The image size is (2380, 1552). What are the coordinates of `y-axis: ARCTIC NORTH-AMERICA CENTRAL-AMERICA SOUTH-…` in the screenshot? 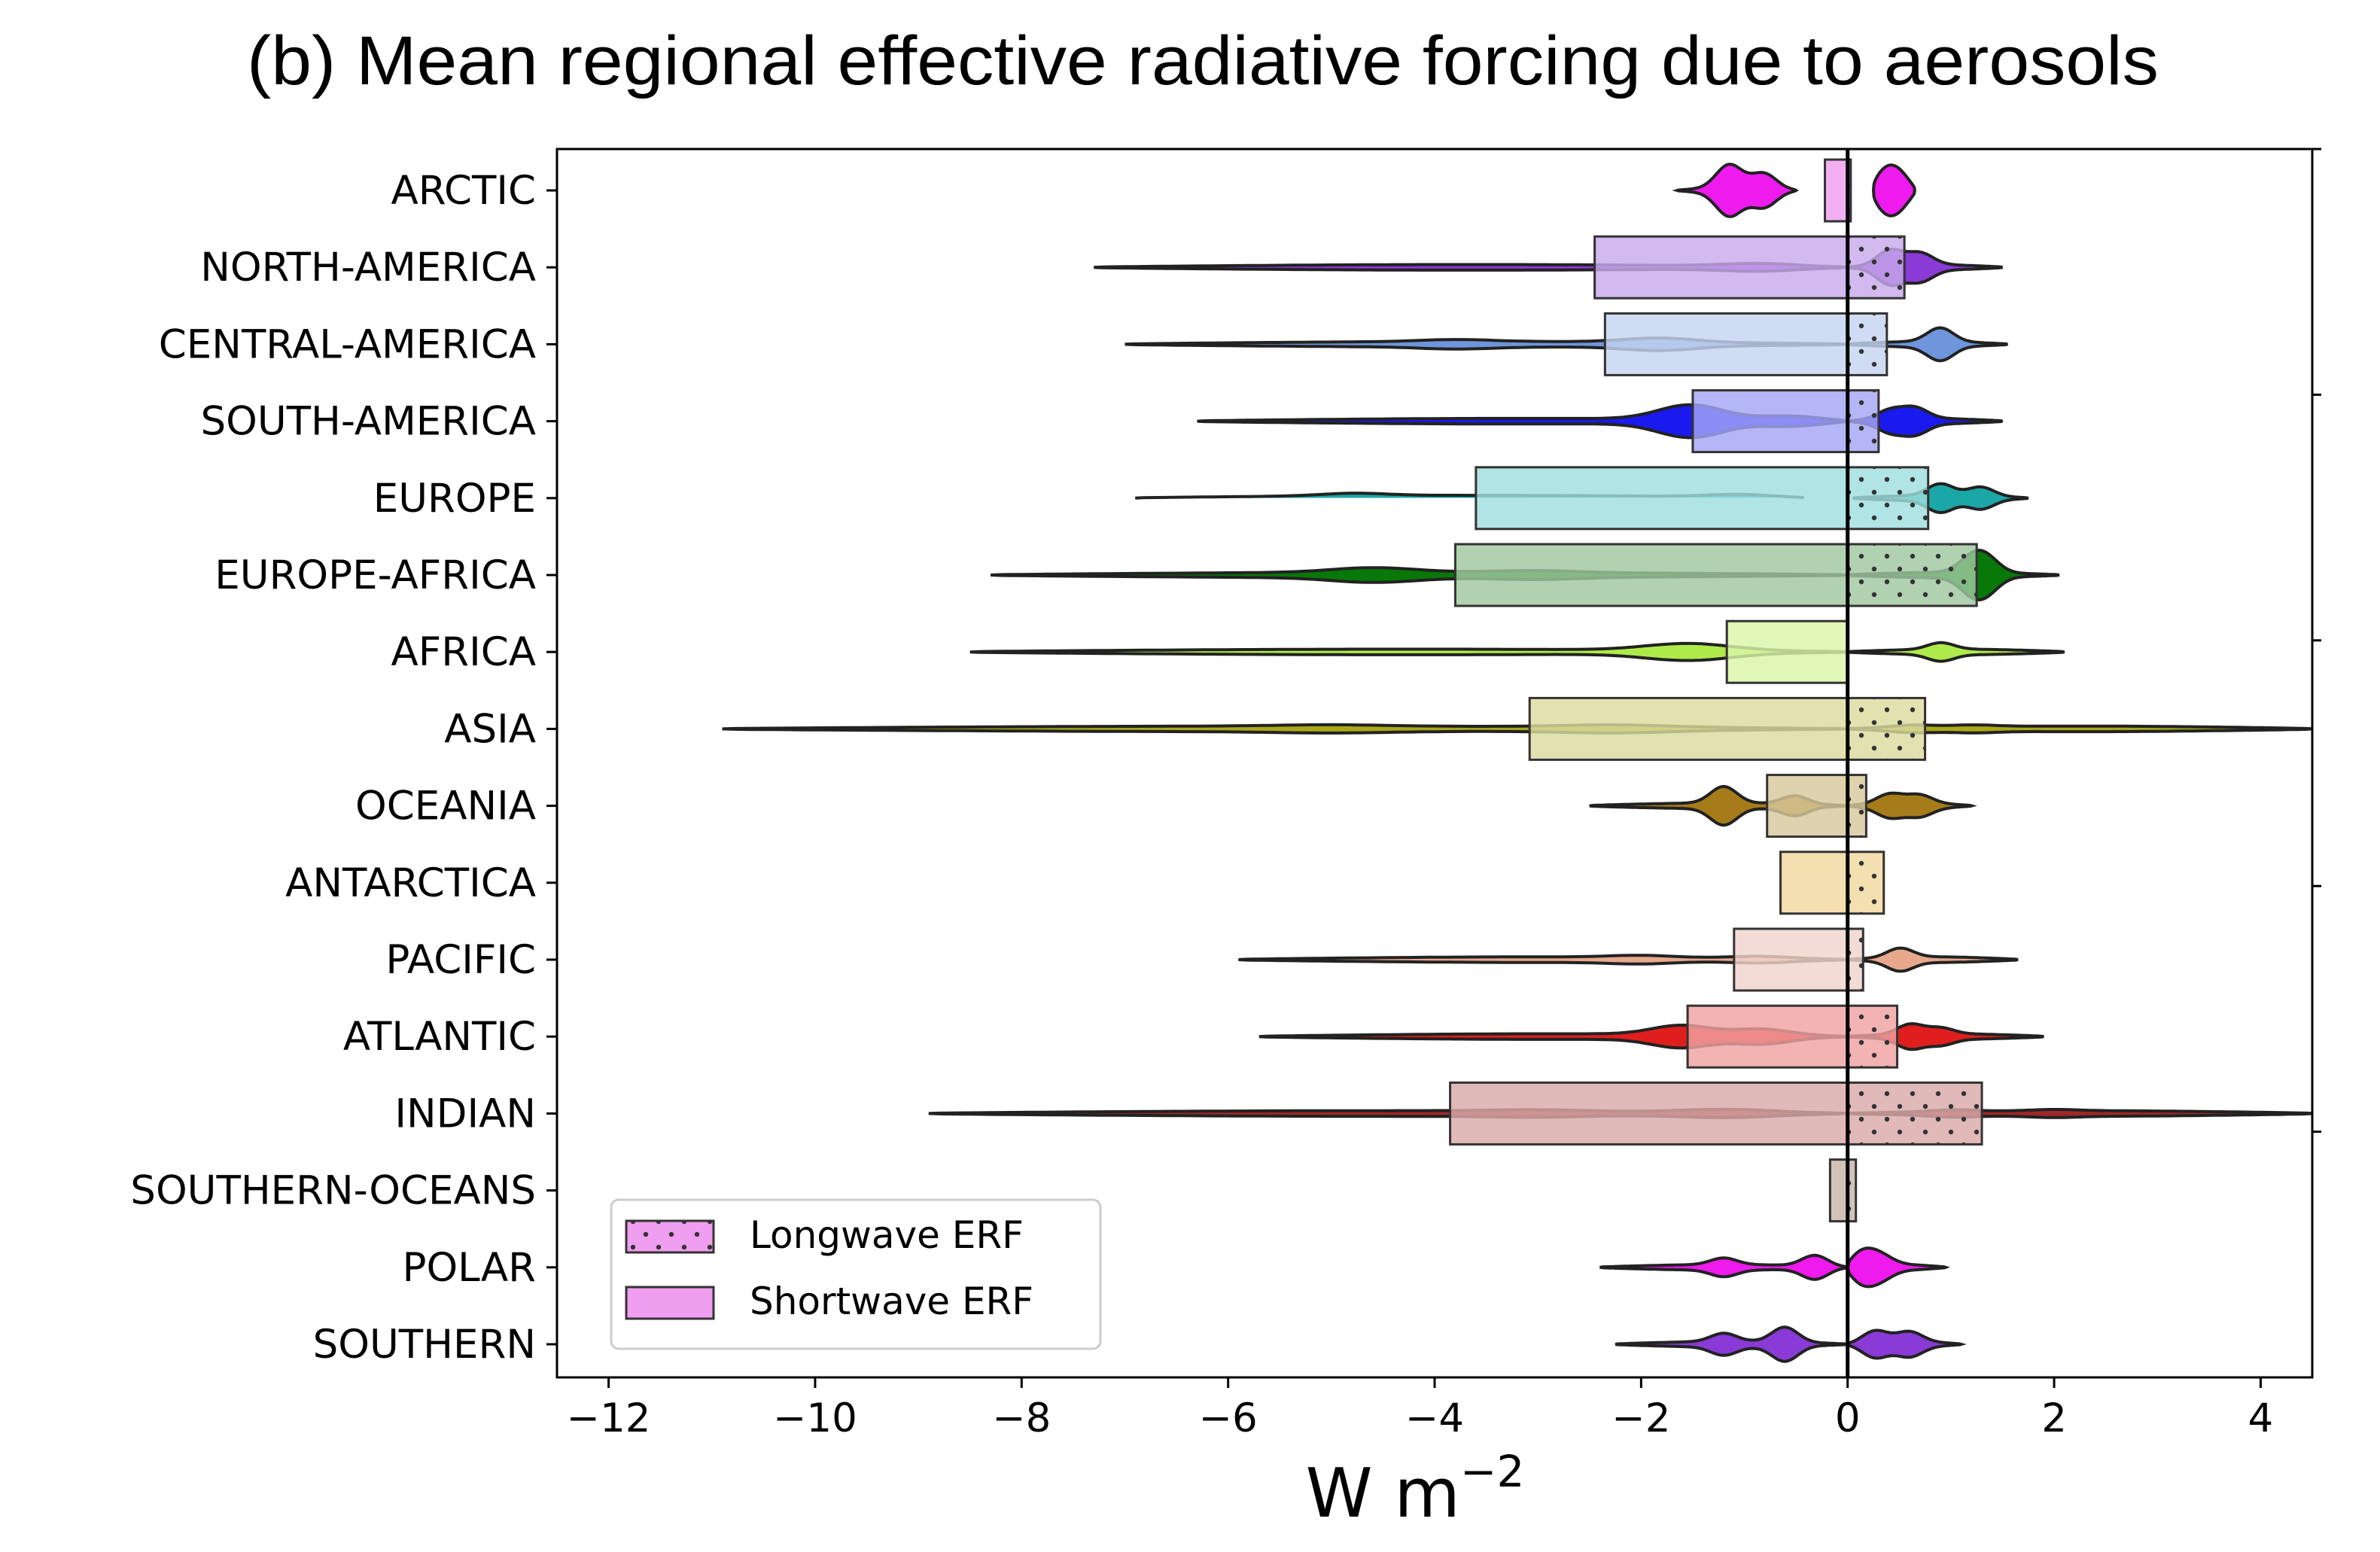 It's located at (343, 768).